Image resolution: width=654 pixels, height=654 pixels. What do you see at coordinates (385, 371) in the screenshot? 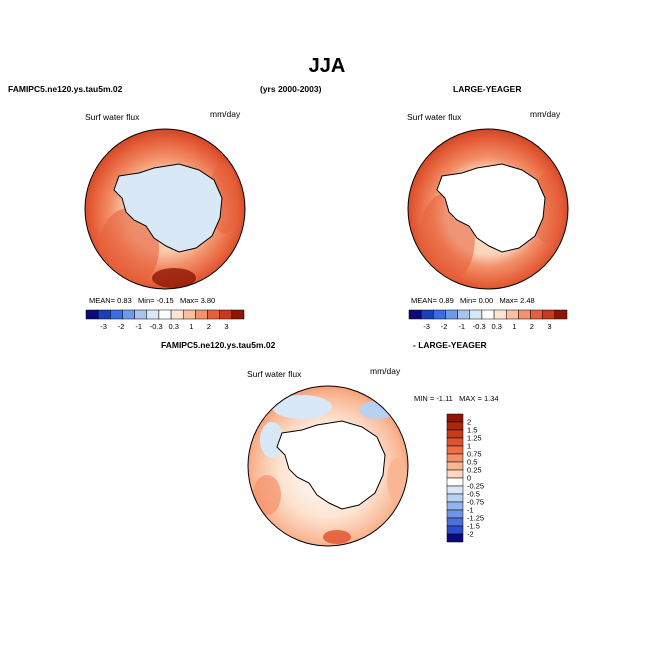
I see `panel3-units-label: mm/day` at bounding box center [385, 371].